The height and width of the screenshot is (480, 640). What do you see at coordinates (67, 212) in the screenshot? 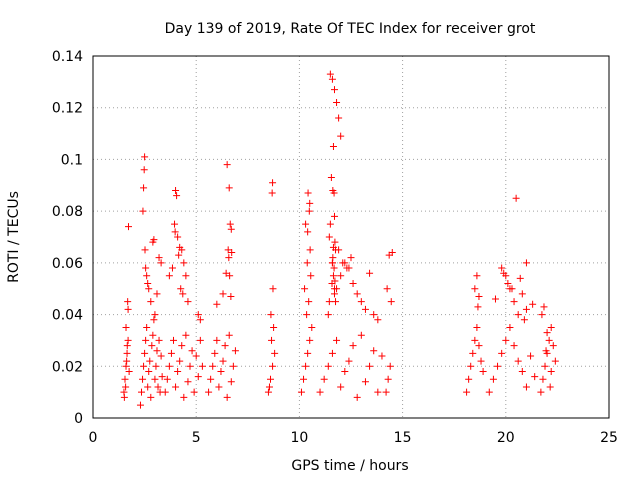
I see `y-tick-label: 0.08` at bounding box center [67, 212].